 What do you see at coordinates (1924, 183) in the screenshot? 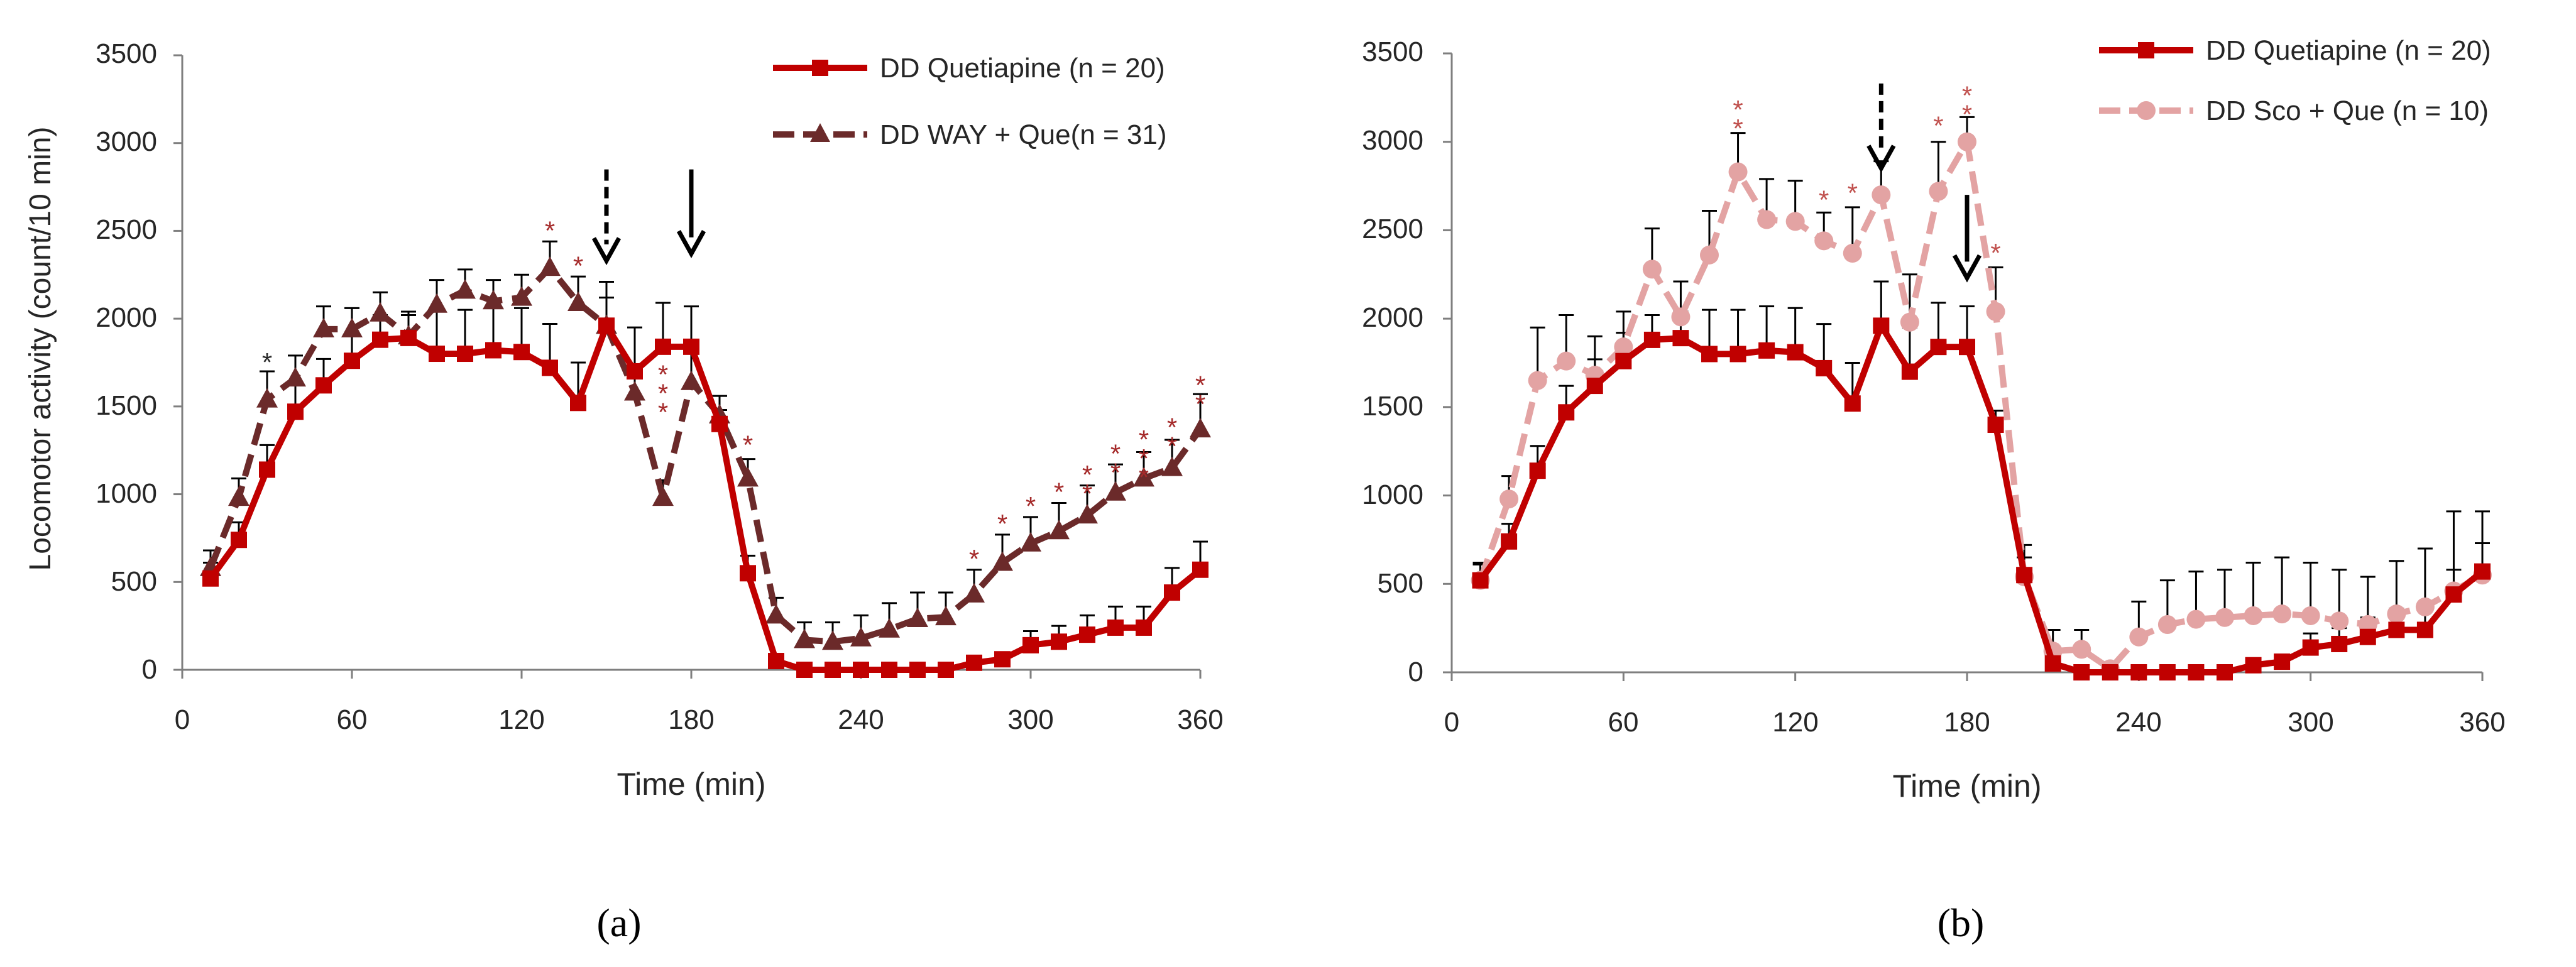
I see `treatment-arrows` at bounding box center [1924, 183].